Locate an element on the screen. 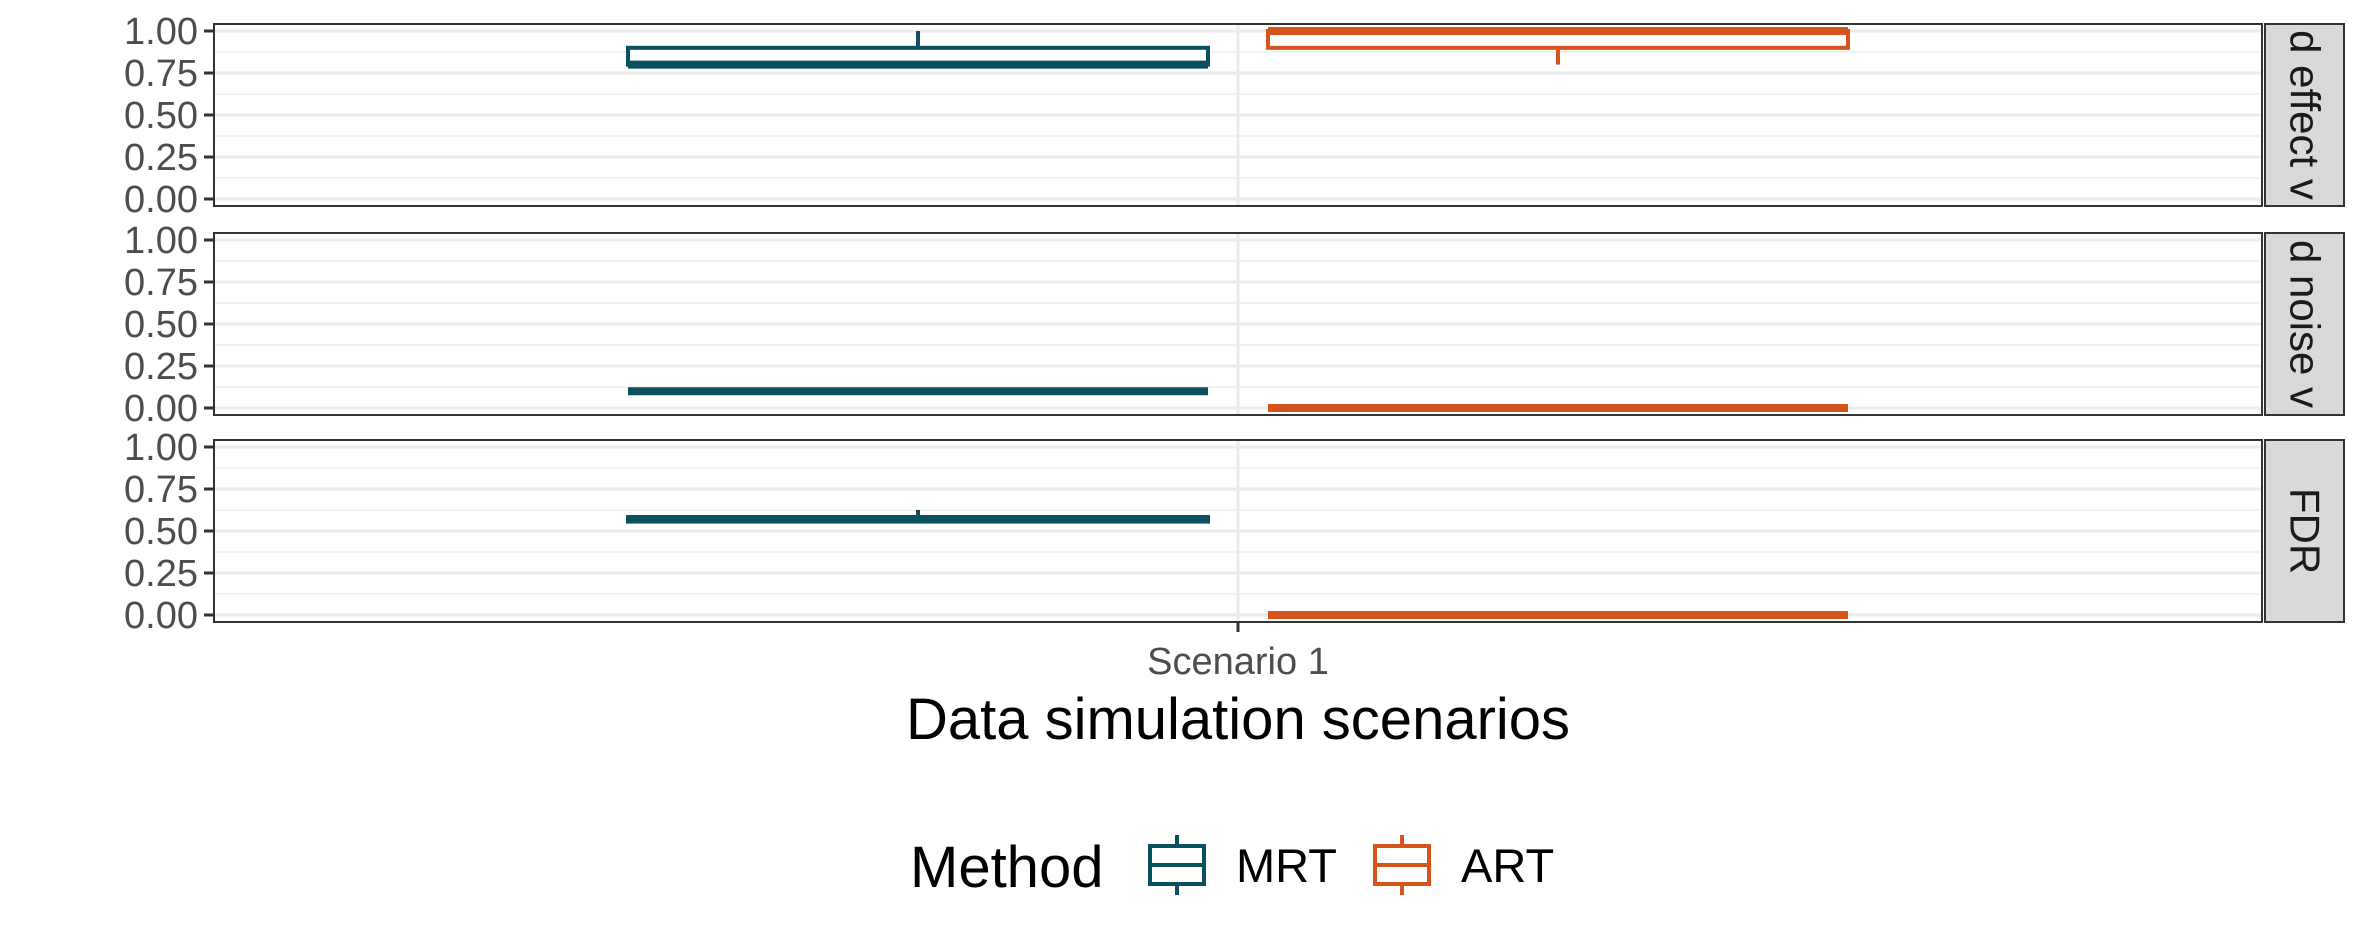 This screenshot has width=2362, height=944. legend-title: Method is located at coordinates (1006, 867).